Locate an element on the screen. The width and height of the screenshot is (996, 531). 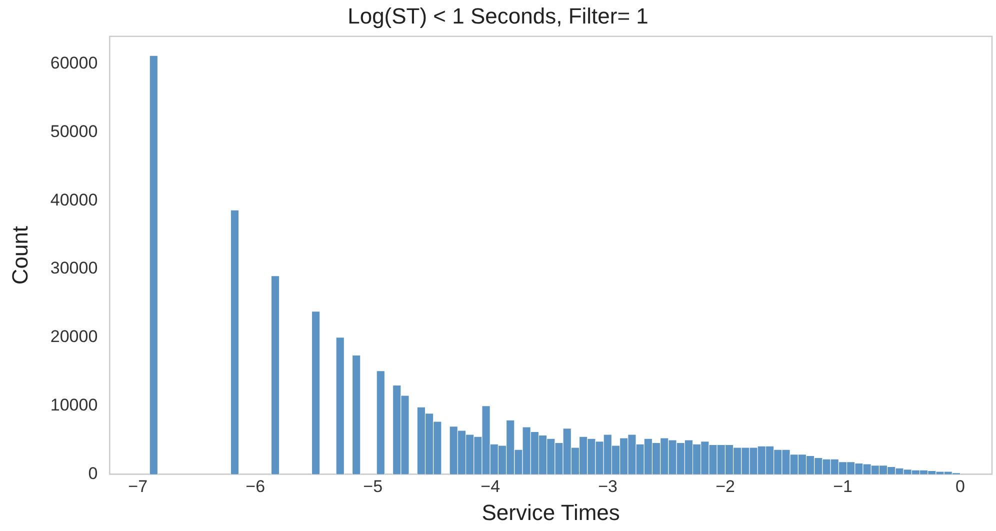
y-tick-label: 60000 is located at coordinates (74, 62).